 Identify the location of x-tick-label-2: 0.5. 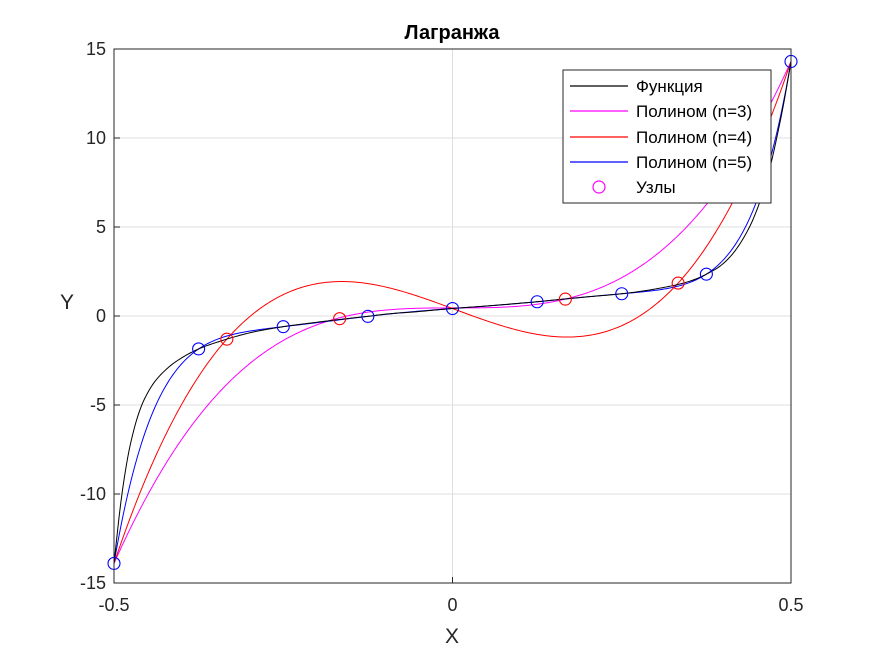
(790, 605).